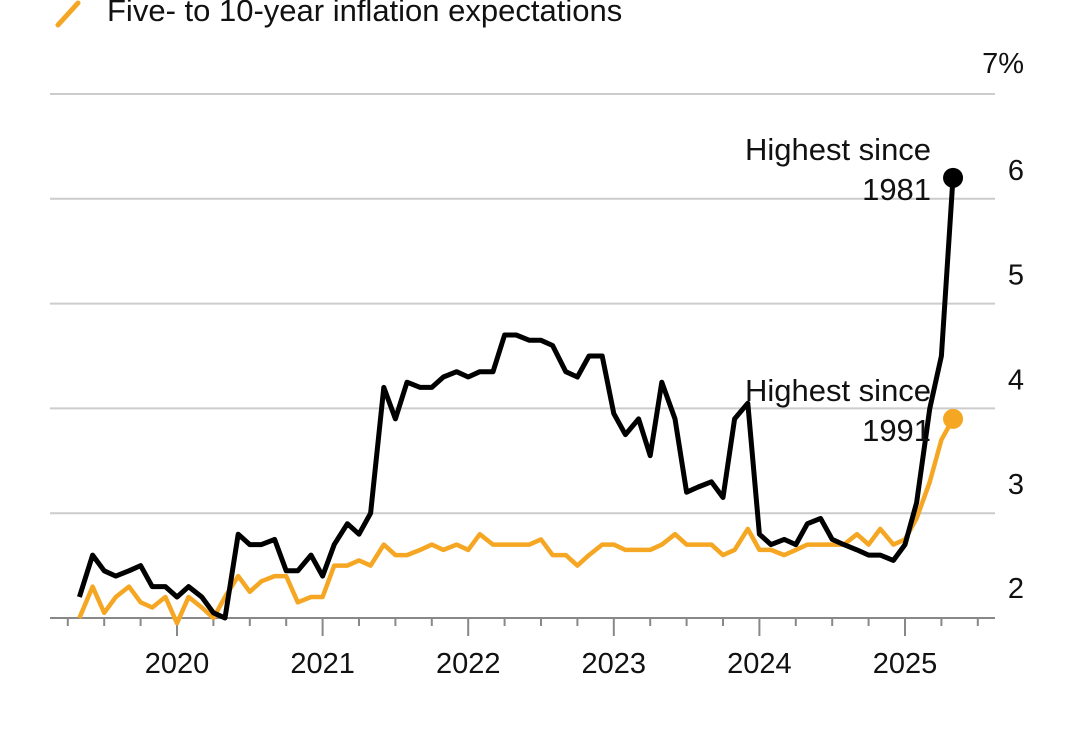 This screenshot has width=1080, height=750. Describe the element at coordinates (522, 648) in the screenshot. I see `x-axis: 2020 2021 2022 2023 2024 2025` at that location.